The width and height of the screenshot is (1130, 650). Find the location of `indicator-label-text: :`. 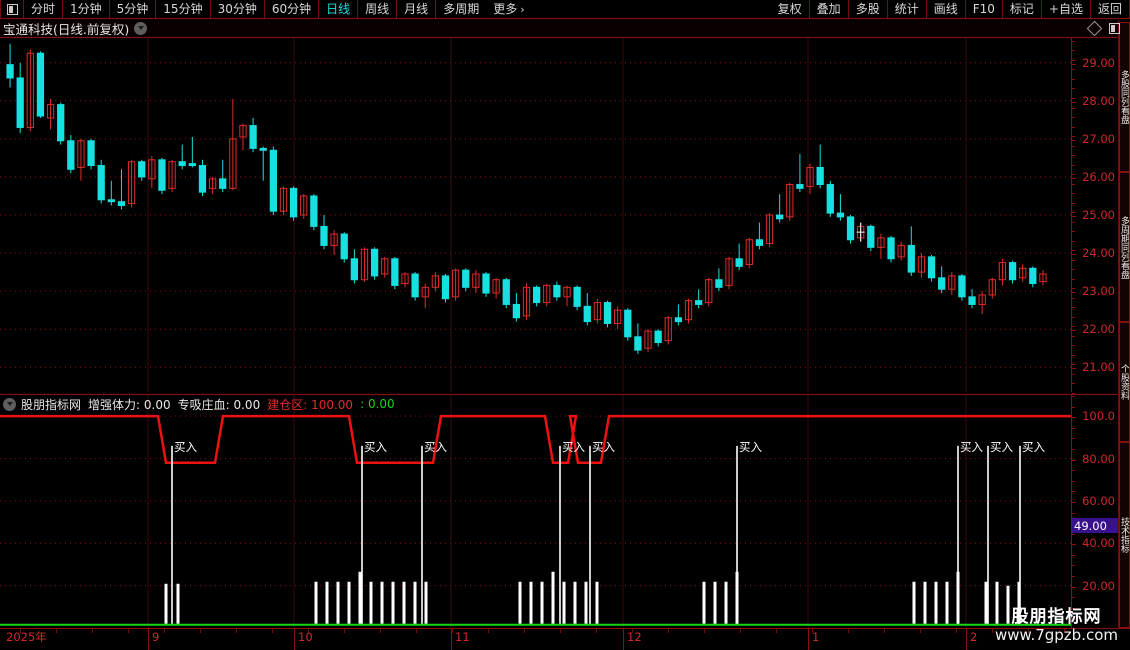

indicator-label-text: : is located at coordinates (362, 404).